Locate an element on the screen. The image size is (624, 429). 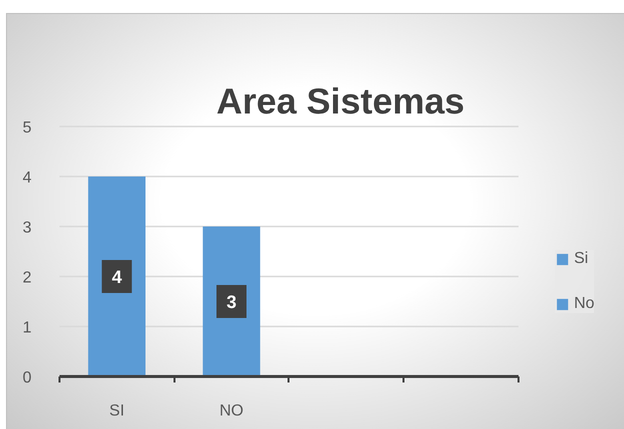
y-tick-label: 3 is located at coordinates (27, 228).